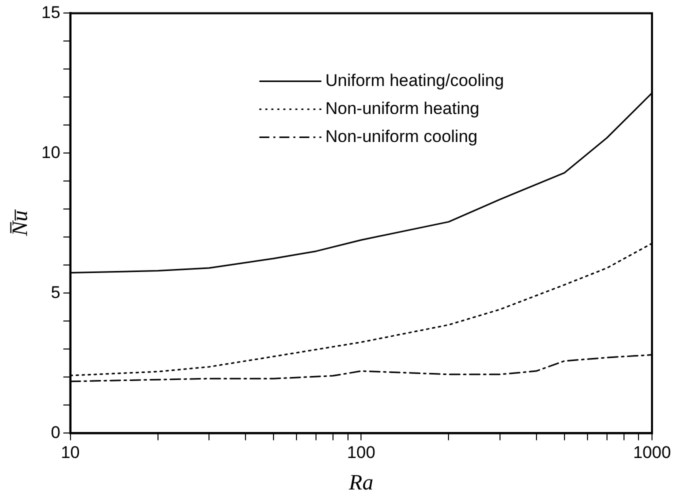  Describe the element at coordinates (55, 292) in the screenshot. I see `y-tick-label: 5` at that location.